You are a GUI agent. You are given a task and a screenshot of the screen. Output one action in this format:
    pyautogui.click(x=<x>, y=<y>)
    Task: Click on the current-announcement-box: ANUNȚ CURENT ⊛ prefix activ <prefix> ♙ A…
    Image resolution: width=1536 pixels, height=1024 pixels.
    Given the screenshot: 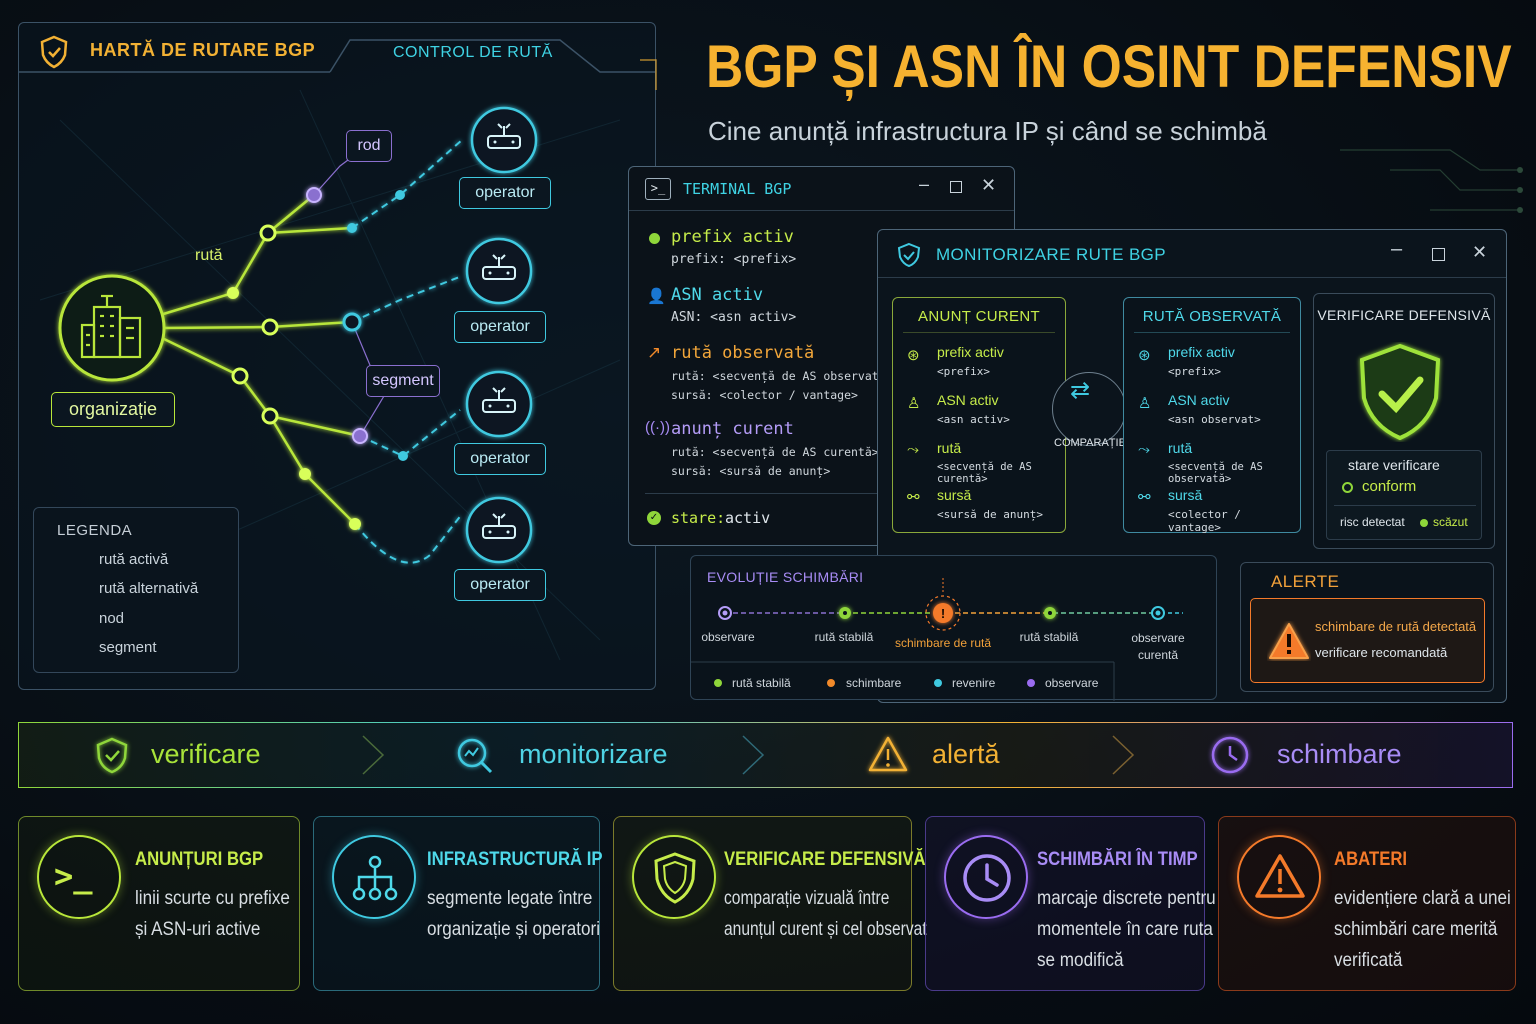 What is the action you would take?
    pyautogui.click(x=979, y=415)
    